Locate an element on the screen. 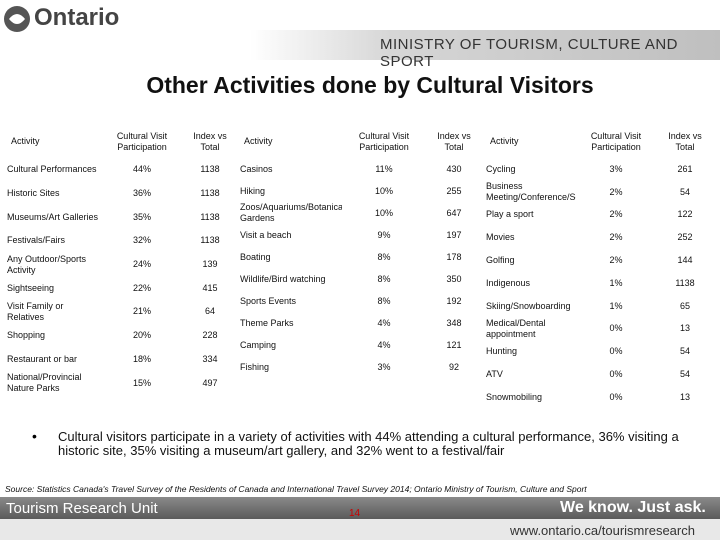 The image size is (720, 540). table-row: Boating 8% 178 is located at coordinates (360, 257).